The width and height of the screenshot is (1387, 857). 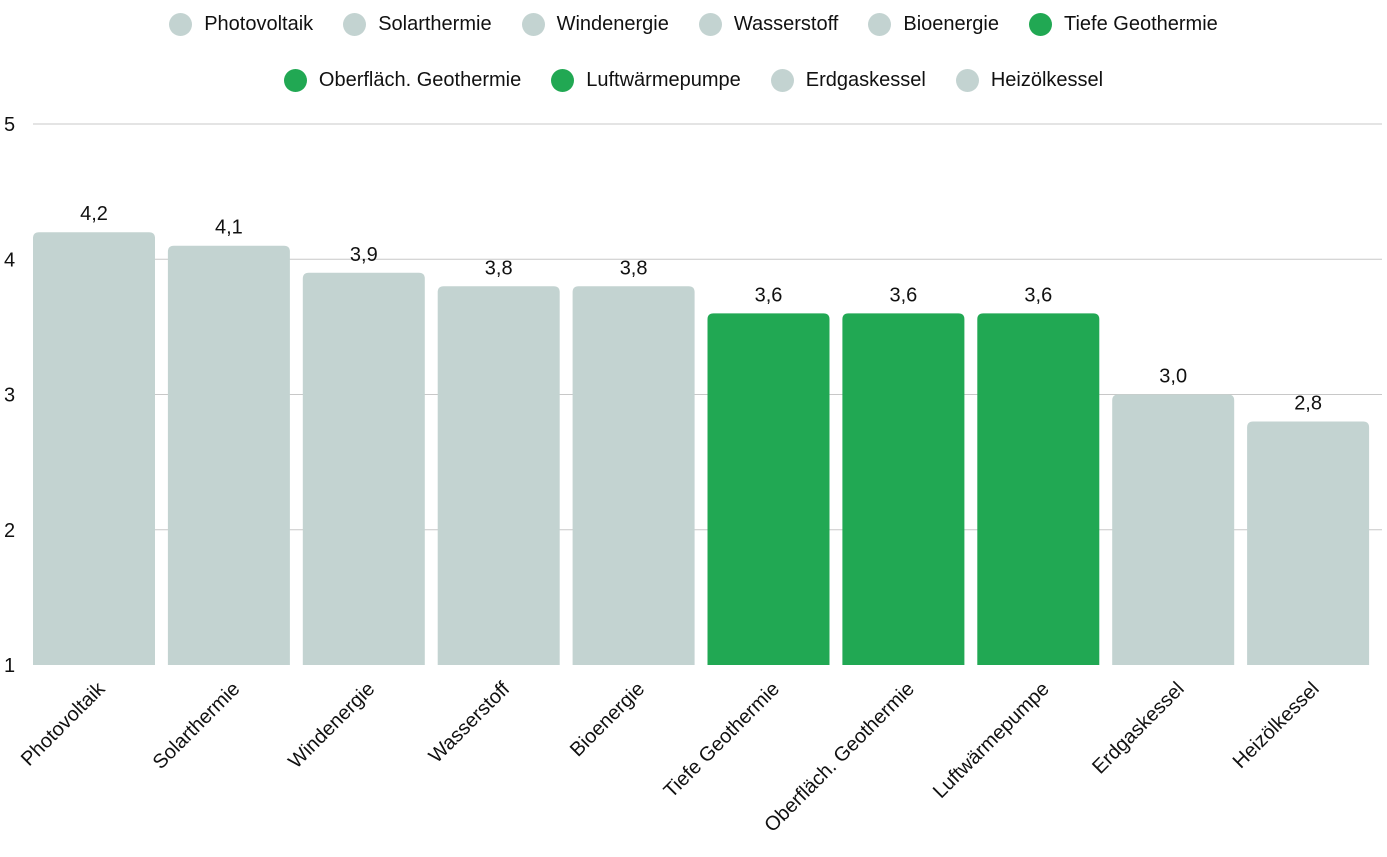 What do you see at coordinates (1276, 725) in the screenshot?
I see `x-tick-label: Heizölkessel` at bounding box center [1276, 725].